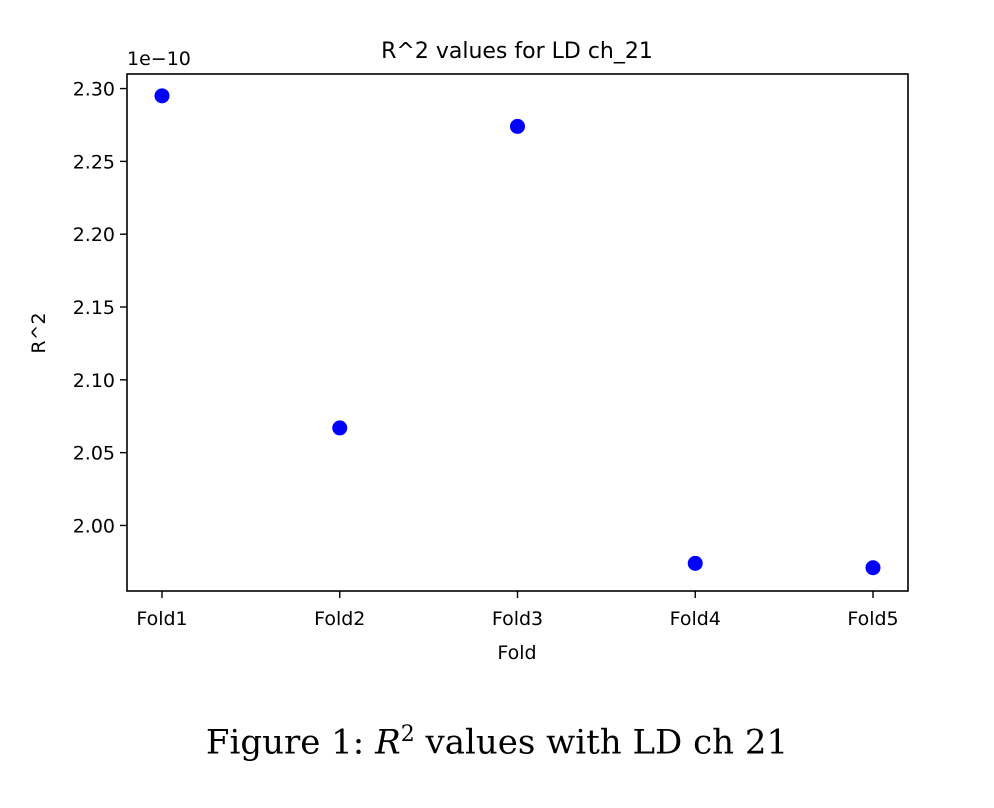  Describe the element at coordinates (94, 454) in the screenshot. I see `y-tick-label: 2.05` at that location.